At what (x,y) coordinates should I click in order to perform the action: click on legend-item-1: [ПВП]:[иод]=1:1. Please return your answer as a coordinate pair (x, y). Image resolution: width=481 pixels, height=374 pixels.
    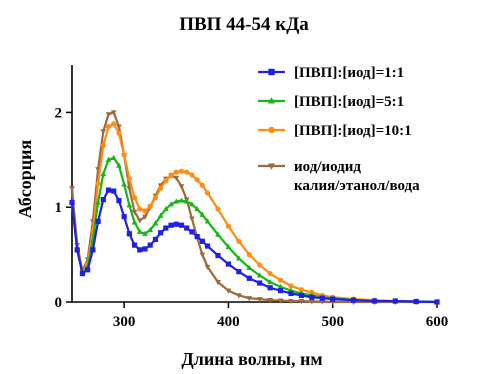
    Looking at the image, I should click on (331, 73).